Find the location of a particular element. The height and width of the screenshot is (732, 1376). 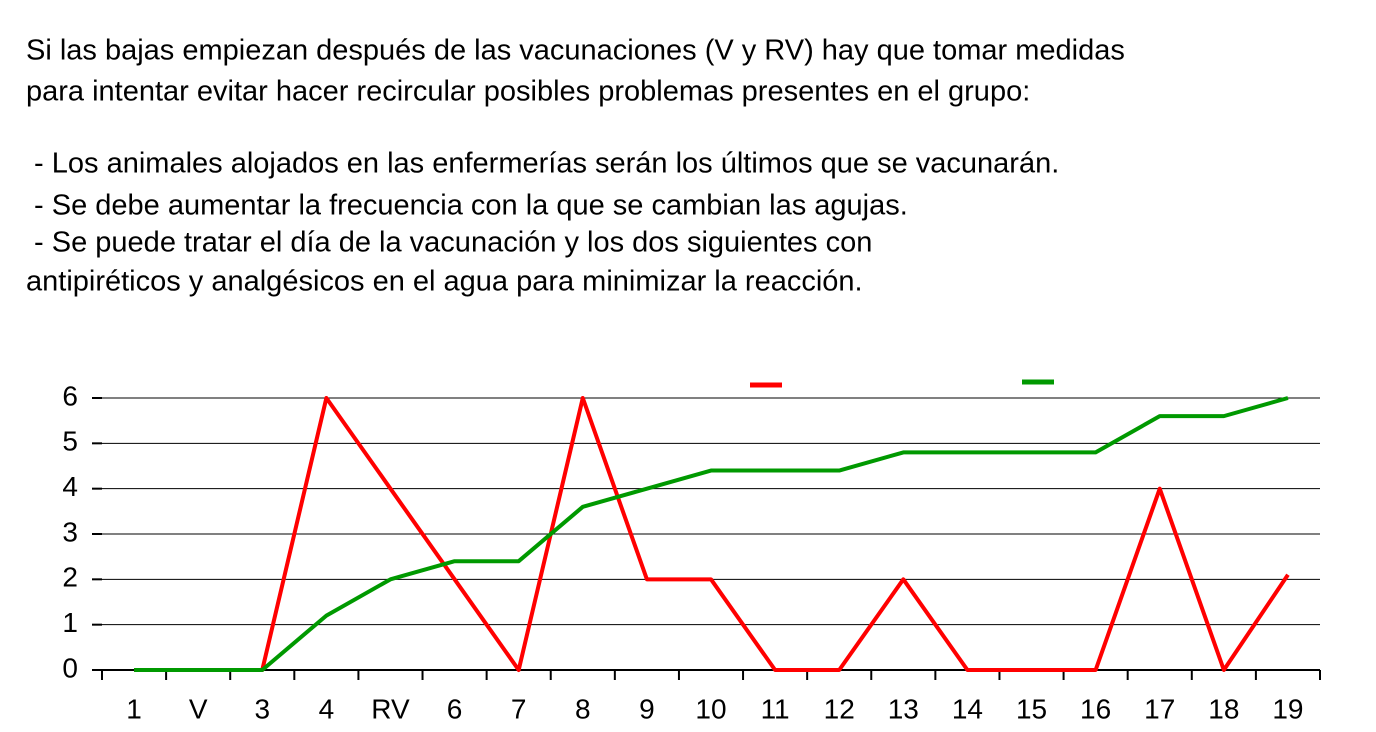

x-tick-label: 9 is located at coordinates (647, 708).